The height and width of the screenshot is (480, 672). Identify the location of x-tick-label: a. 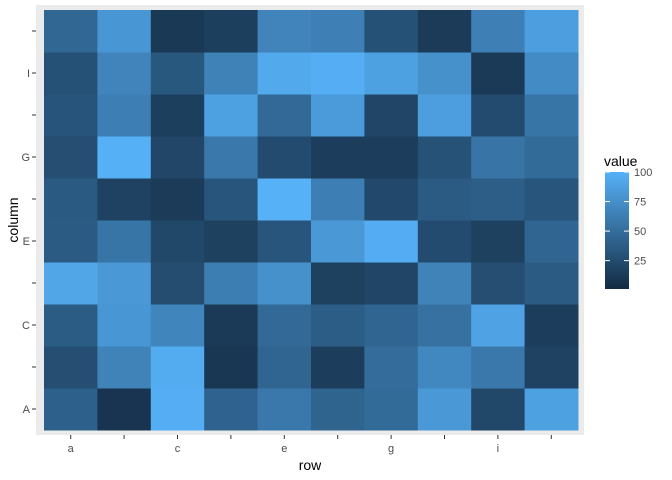
(71, 449).